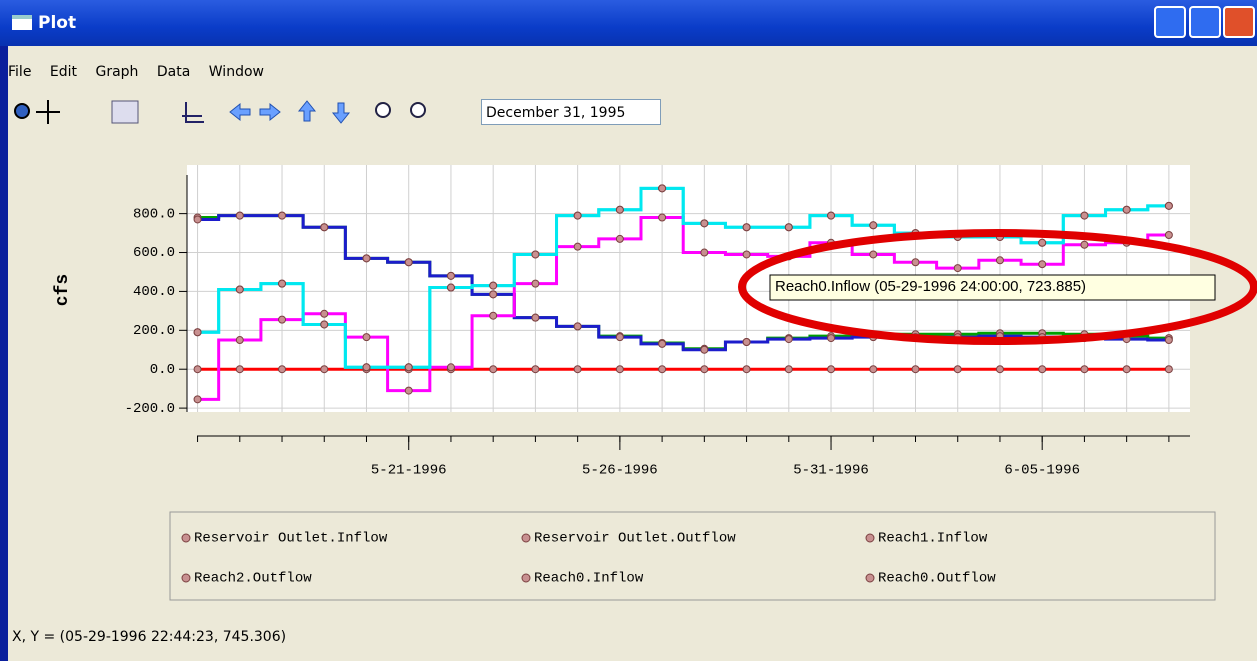  Describe the element at coordinates (1170, 22) in the screenshot. I see `minimize-button` at that location.